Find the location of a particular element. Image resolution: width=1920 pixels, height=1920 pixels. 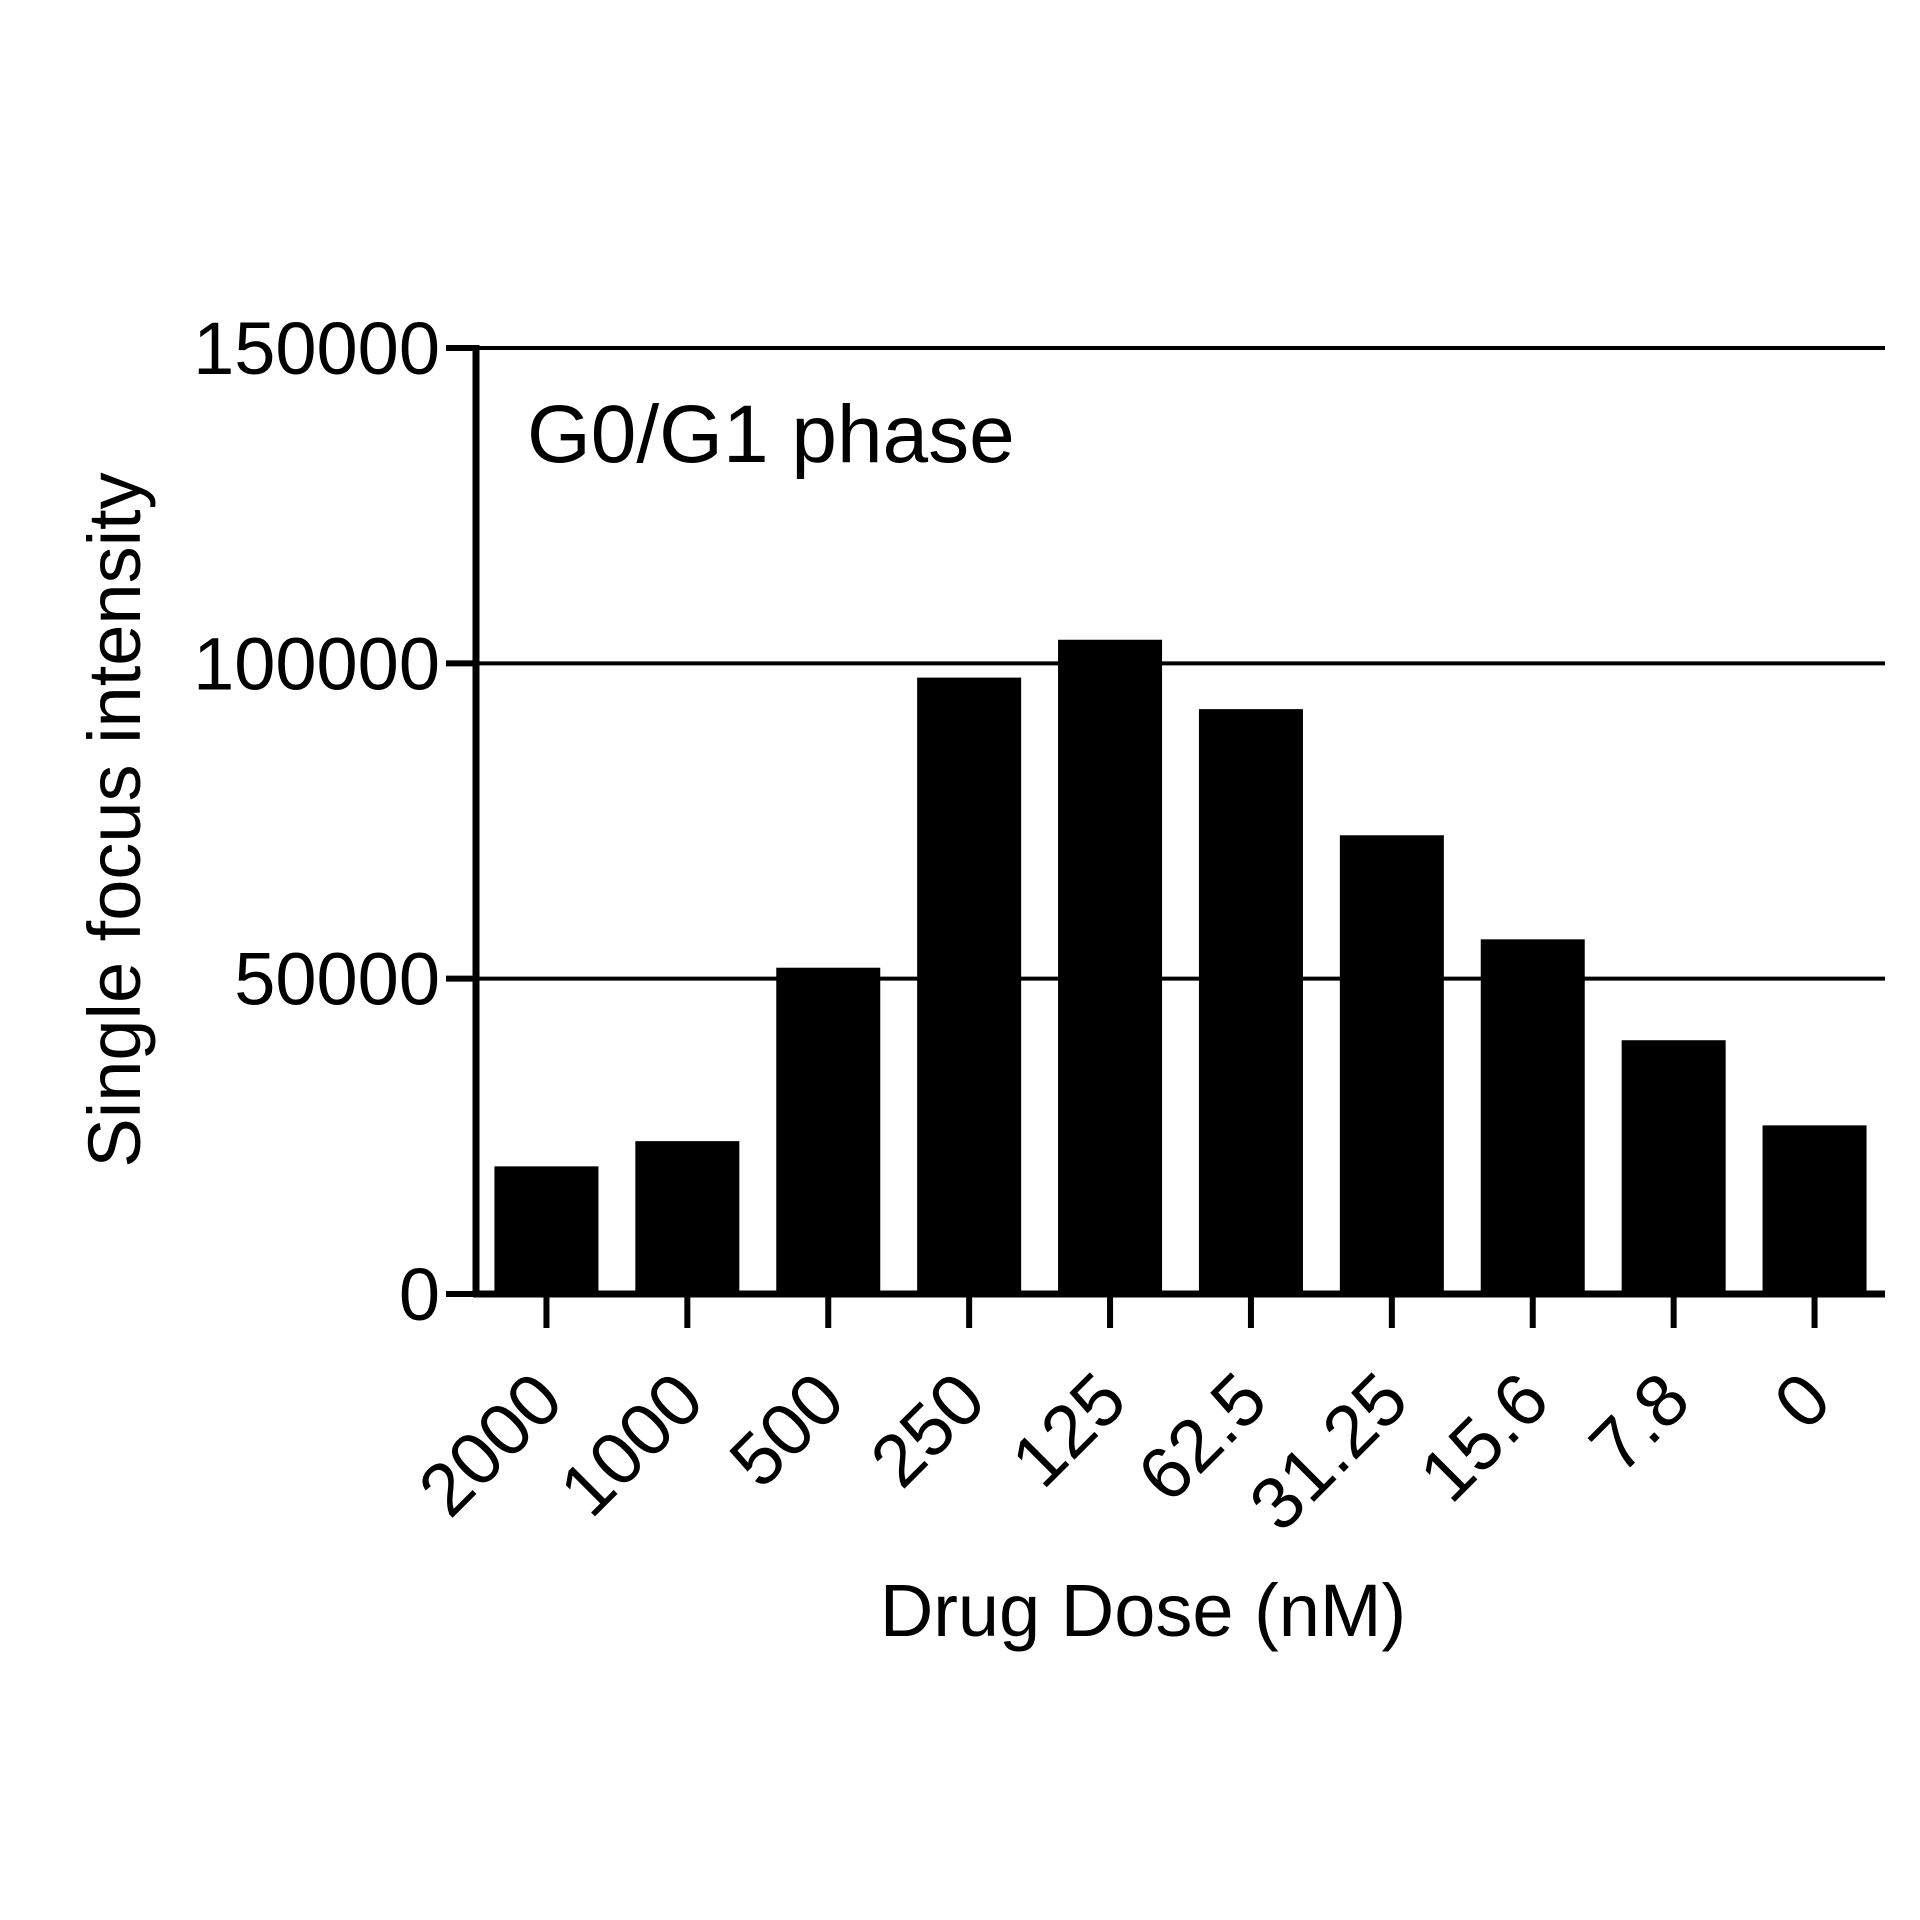

y-tick-label: 50000 is located at coordinates (337, 979).